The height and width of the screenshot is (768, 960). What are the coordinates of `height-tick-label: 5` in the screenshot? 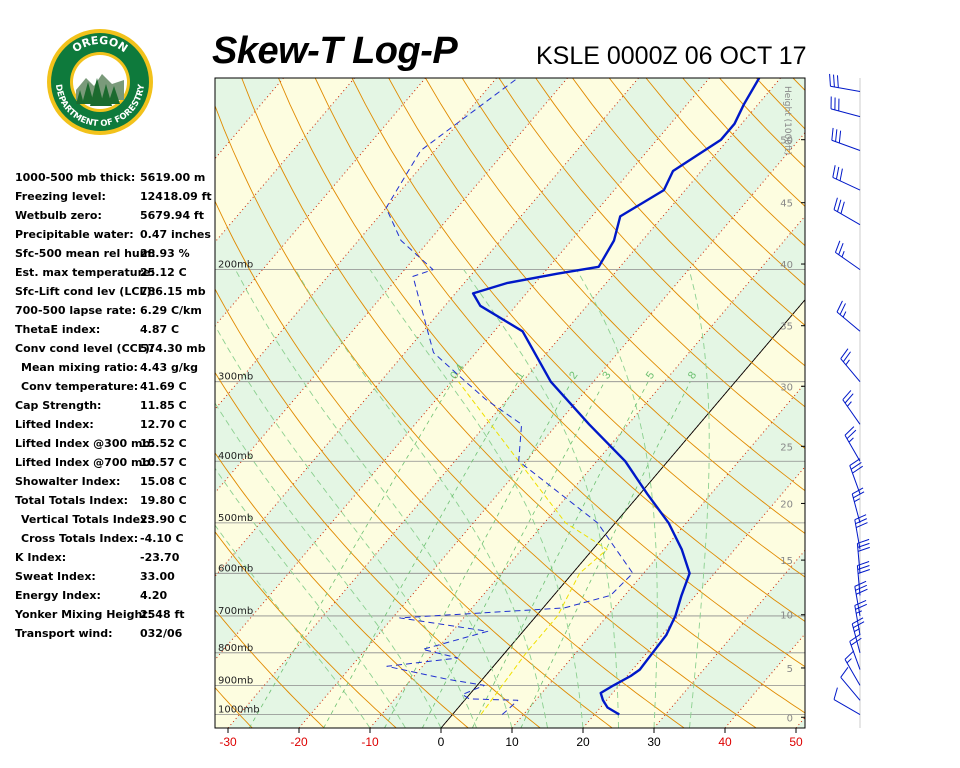 It's located at (790, 669).